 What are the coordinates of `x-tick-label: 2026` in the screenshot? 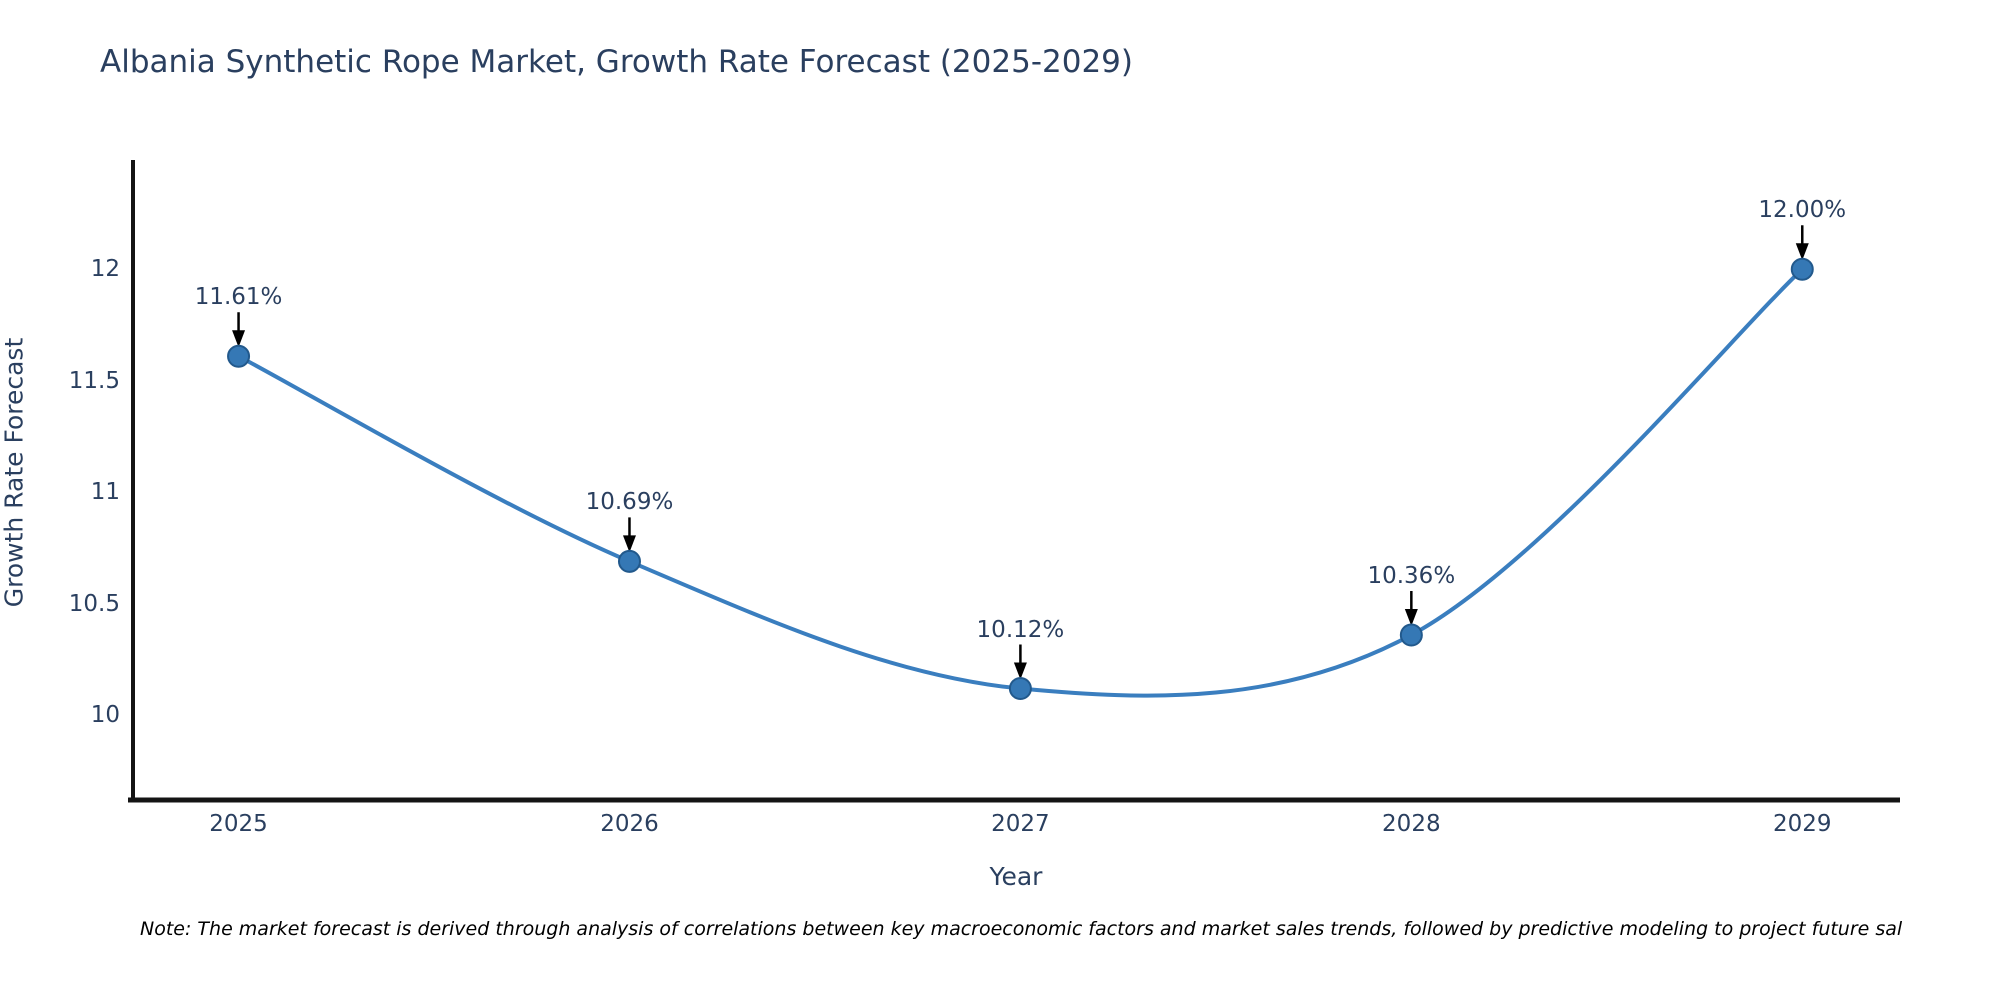 It's located at (629, 824).